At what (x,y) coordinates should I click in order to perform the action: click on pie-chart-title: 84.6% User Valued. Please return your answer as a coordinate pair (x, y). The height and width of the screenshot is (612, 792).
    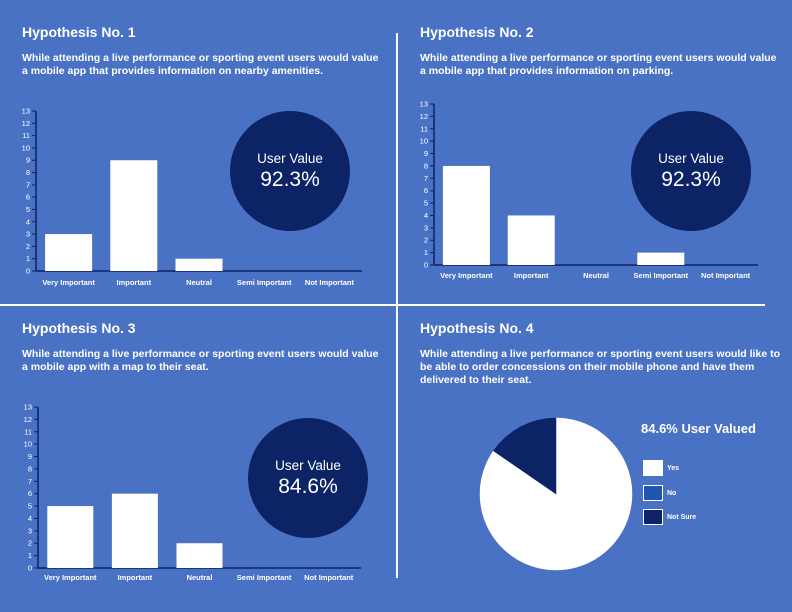
    Looking at the image, I should click on (698, 428).